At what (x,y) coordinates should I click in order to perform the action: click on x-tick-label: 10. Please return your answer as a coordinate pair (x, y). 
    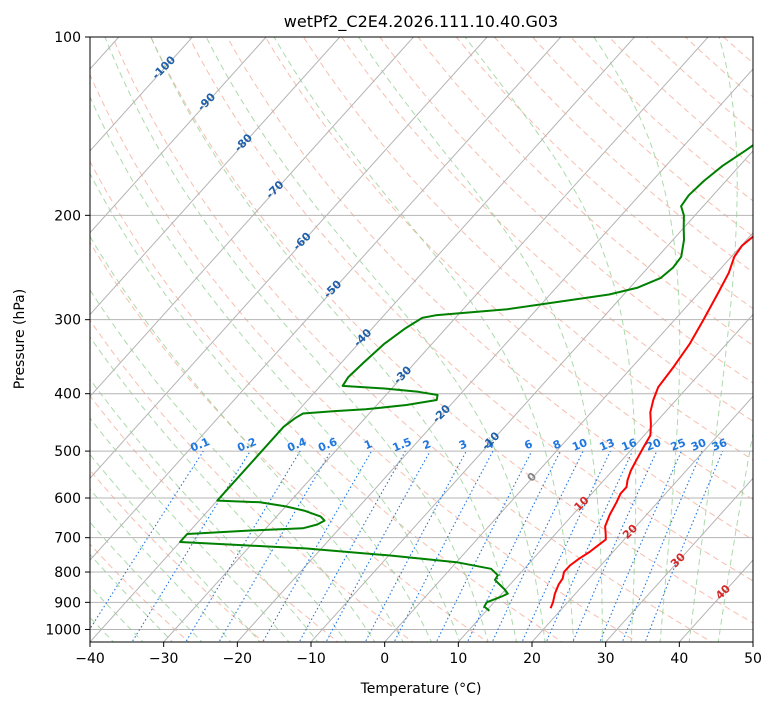
    Looking at the image, I should click on (458, 659).